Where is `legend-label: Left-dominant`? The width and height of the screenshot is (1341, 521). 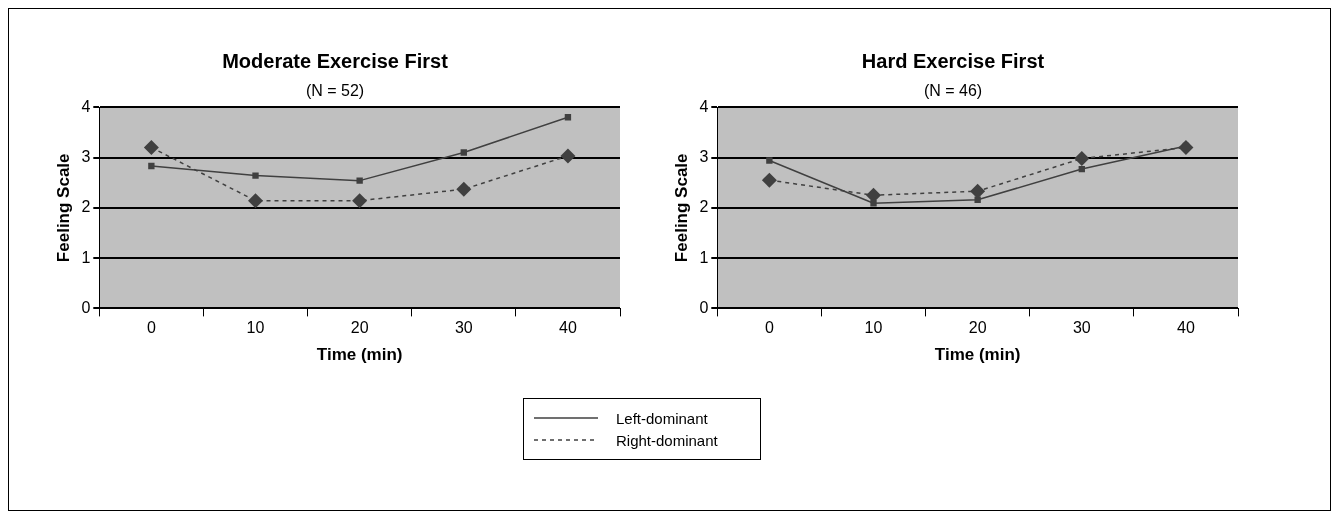 legend-label: Left-dominant is located at coordinates (662, 418).